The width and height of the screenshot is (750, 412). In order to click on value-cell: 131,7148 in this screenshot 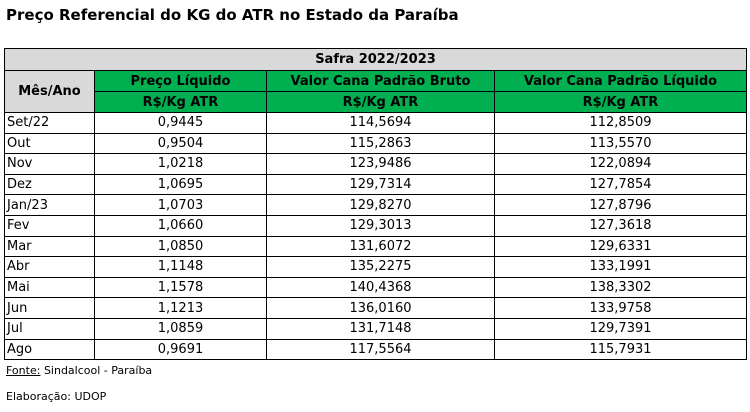, I will do `click(380, 328)`.